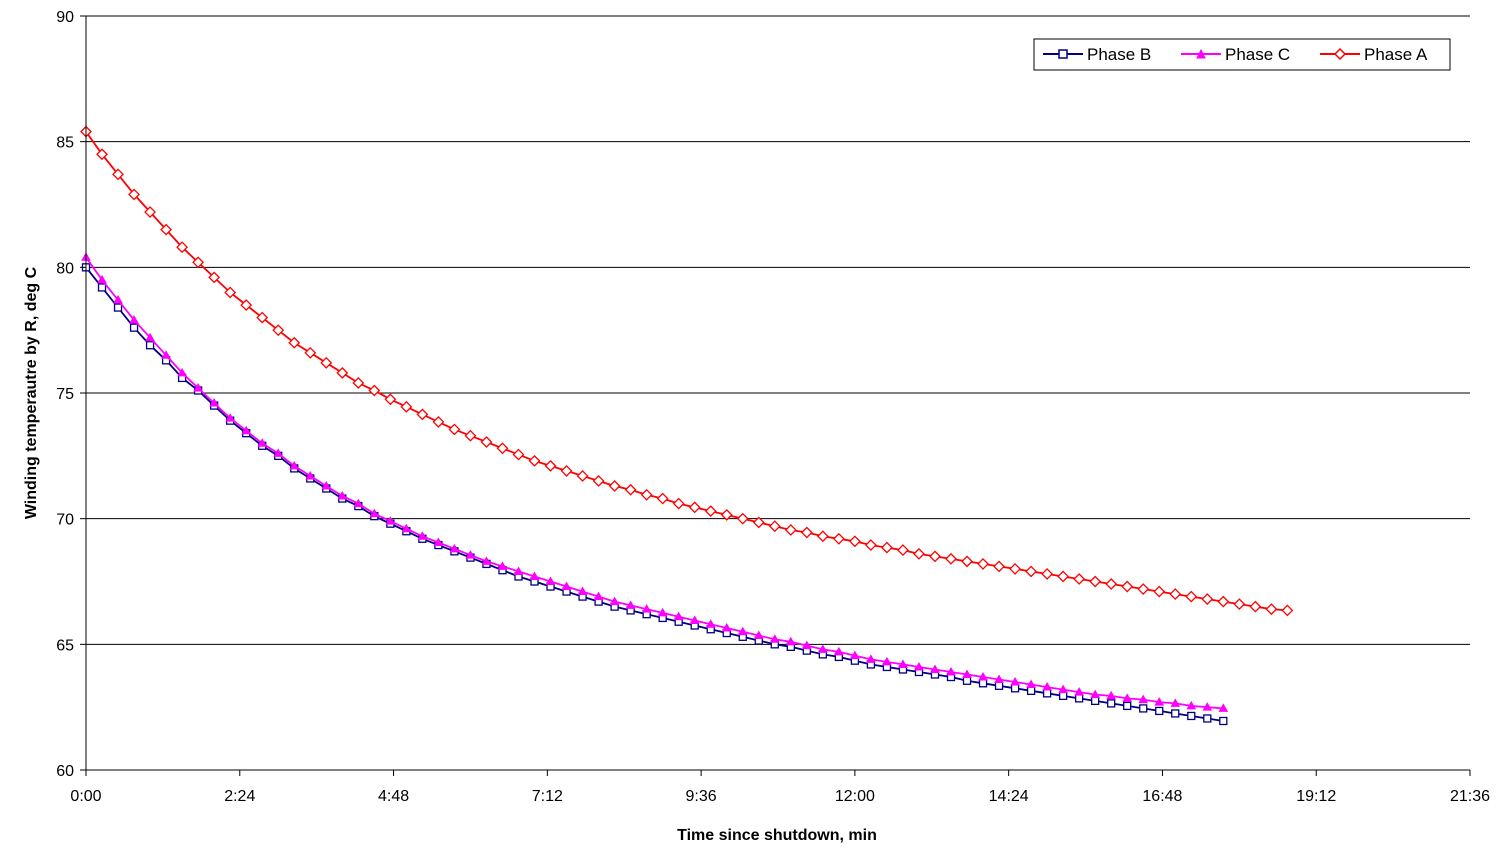 Image resolution: width=1505 pixels, height=848 pixels. What do you see at coordinates (393, 796) in the screenshot?
I see `x-tick-label: 4:48` at bounding box center [393, 796].